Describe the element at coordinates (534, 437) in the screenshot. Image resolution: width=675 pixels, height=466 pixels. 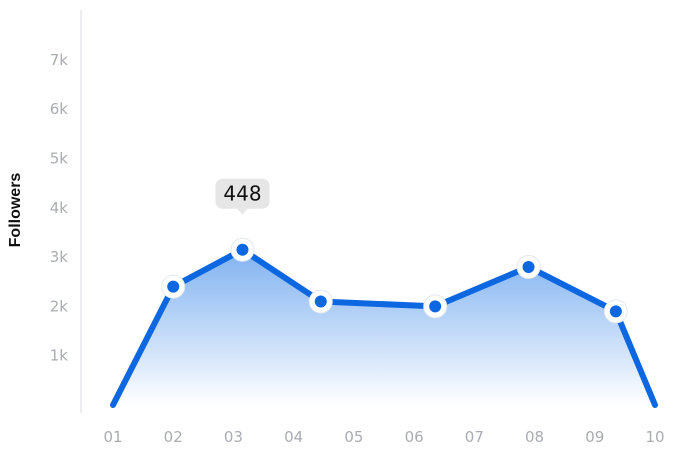
I see `x-tick-label: 08` at that location.